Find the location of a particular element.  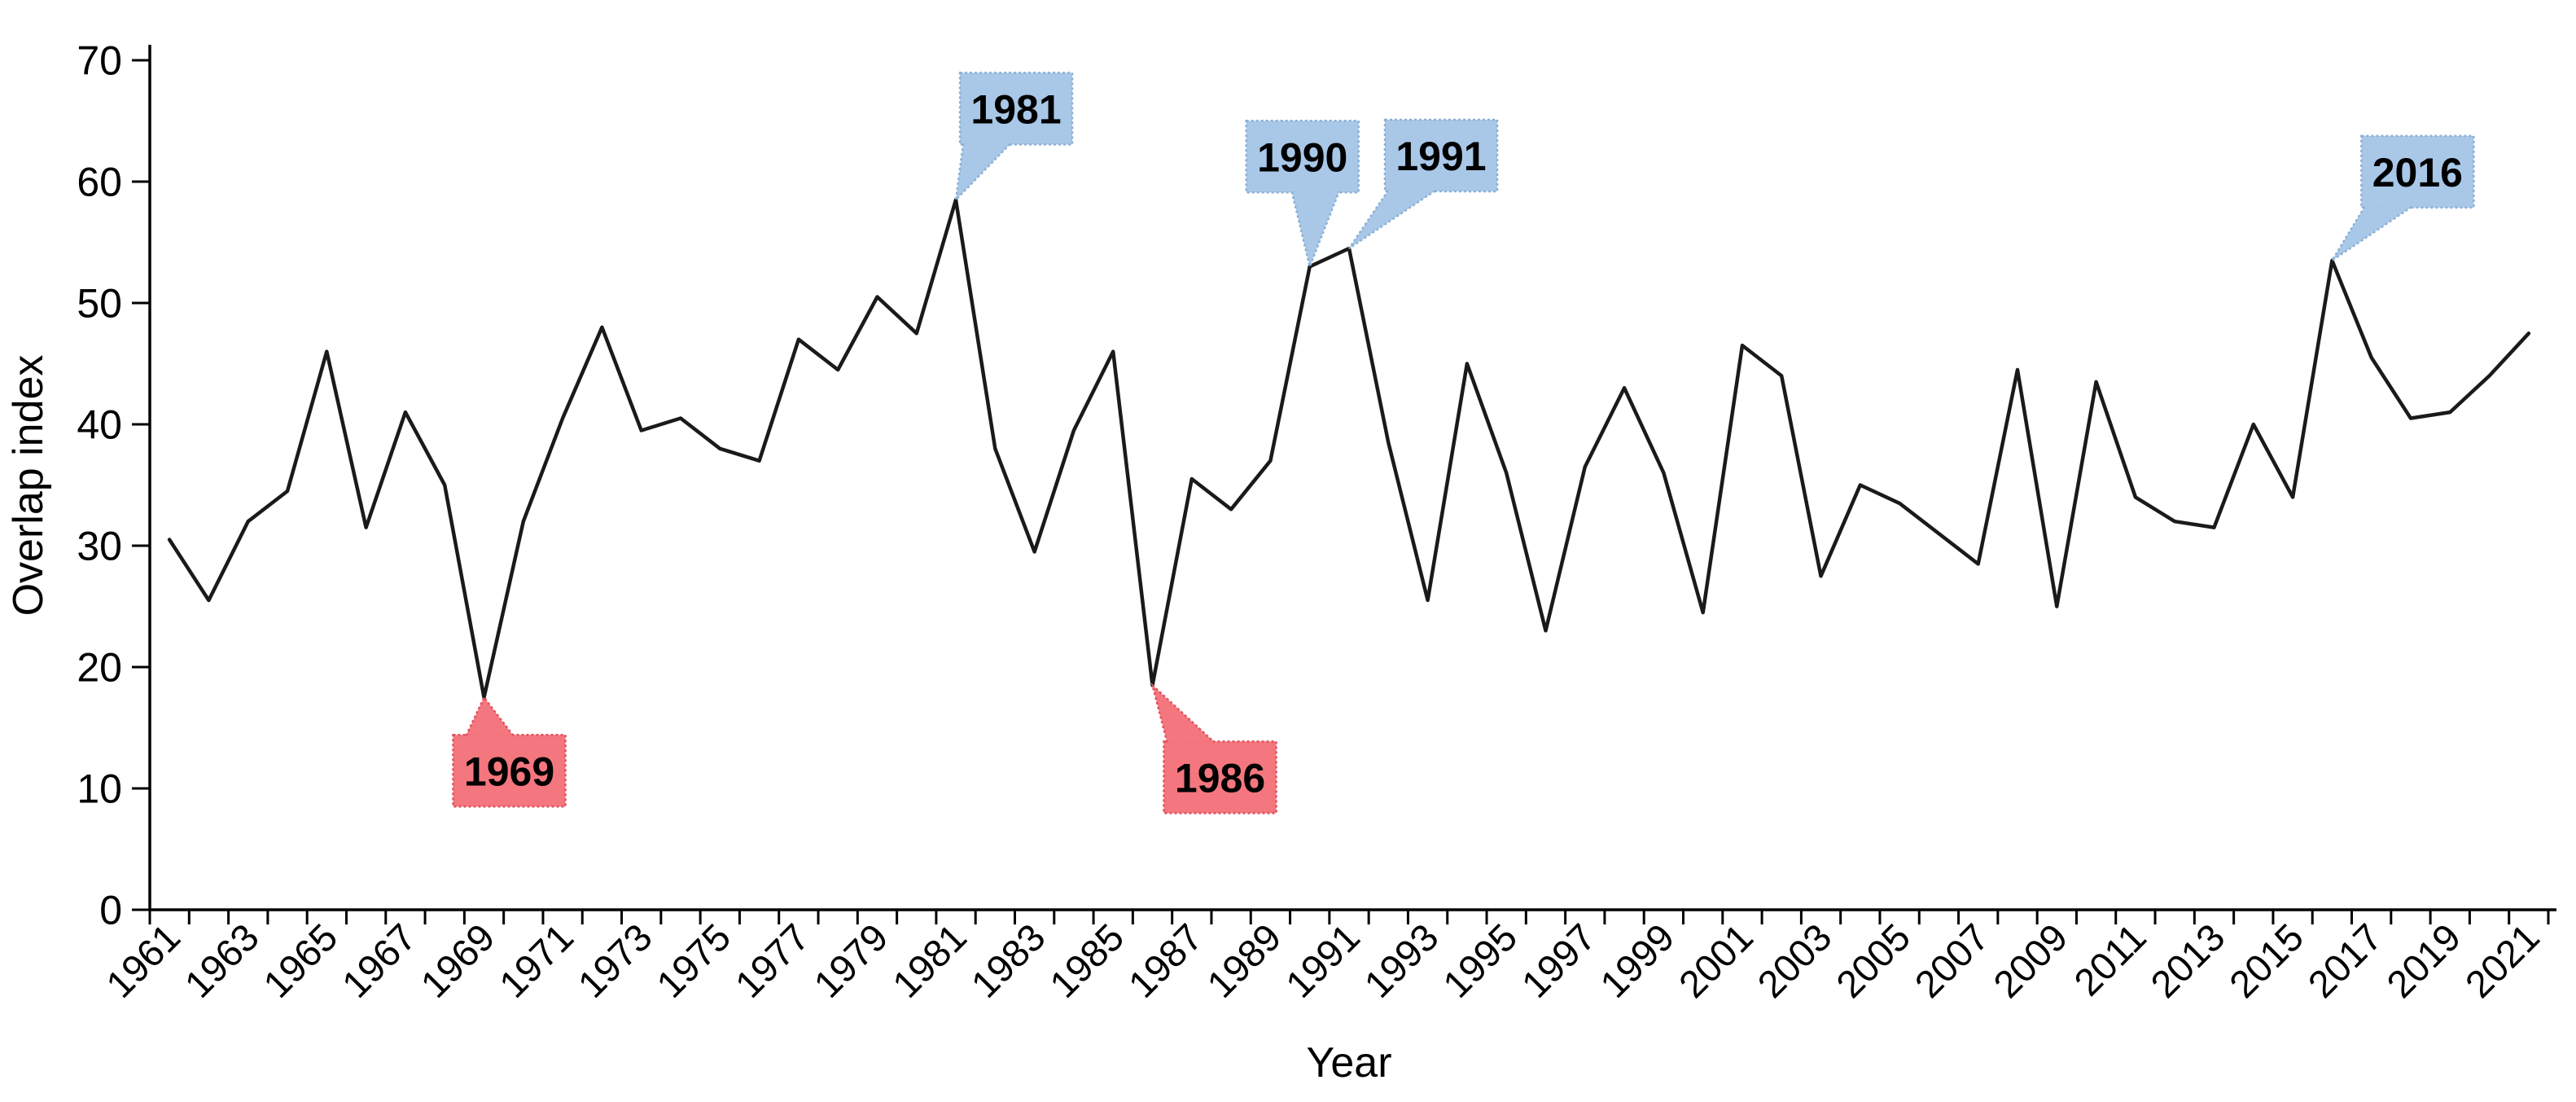

x-tick-label: 1979 is located at coordinates (850, 960).